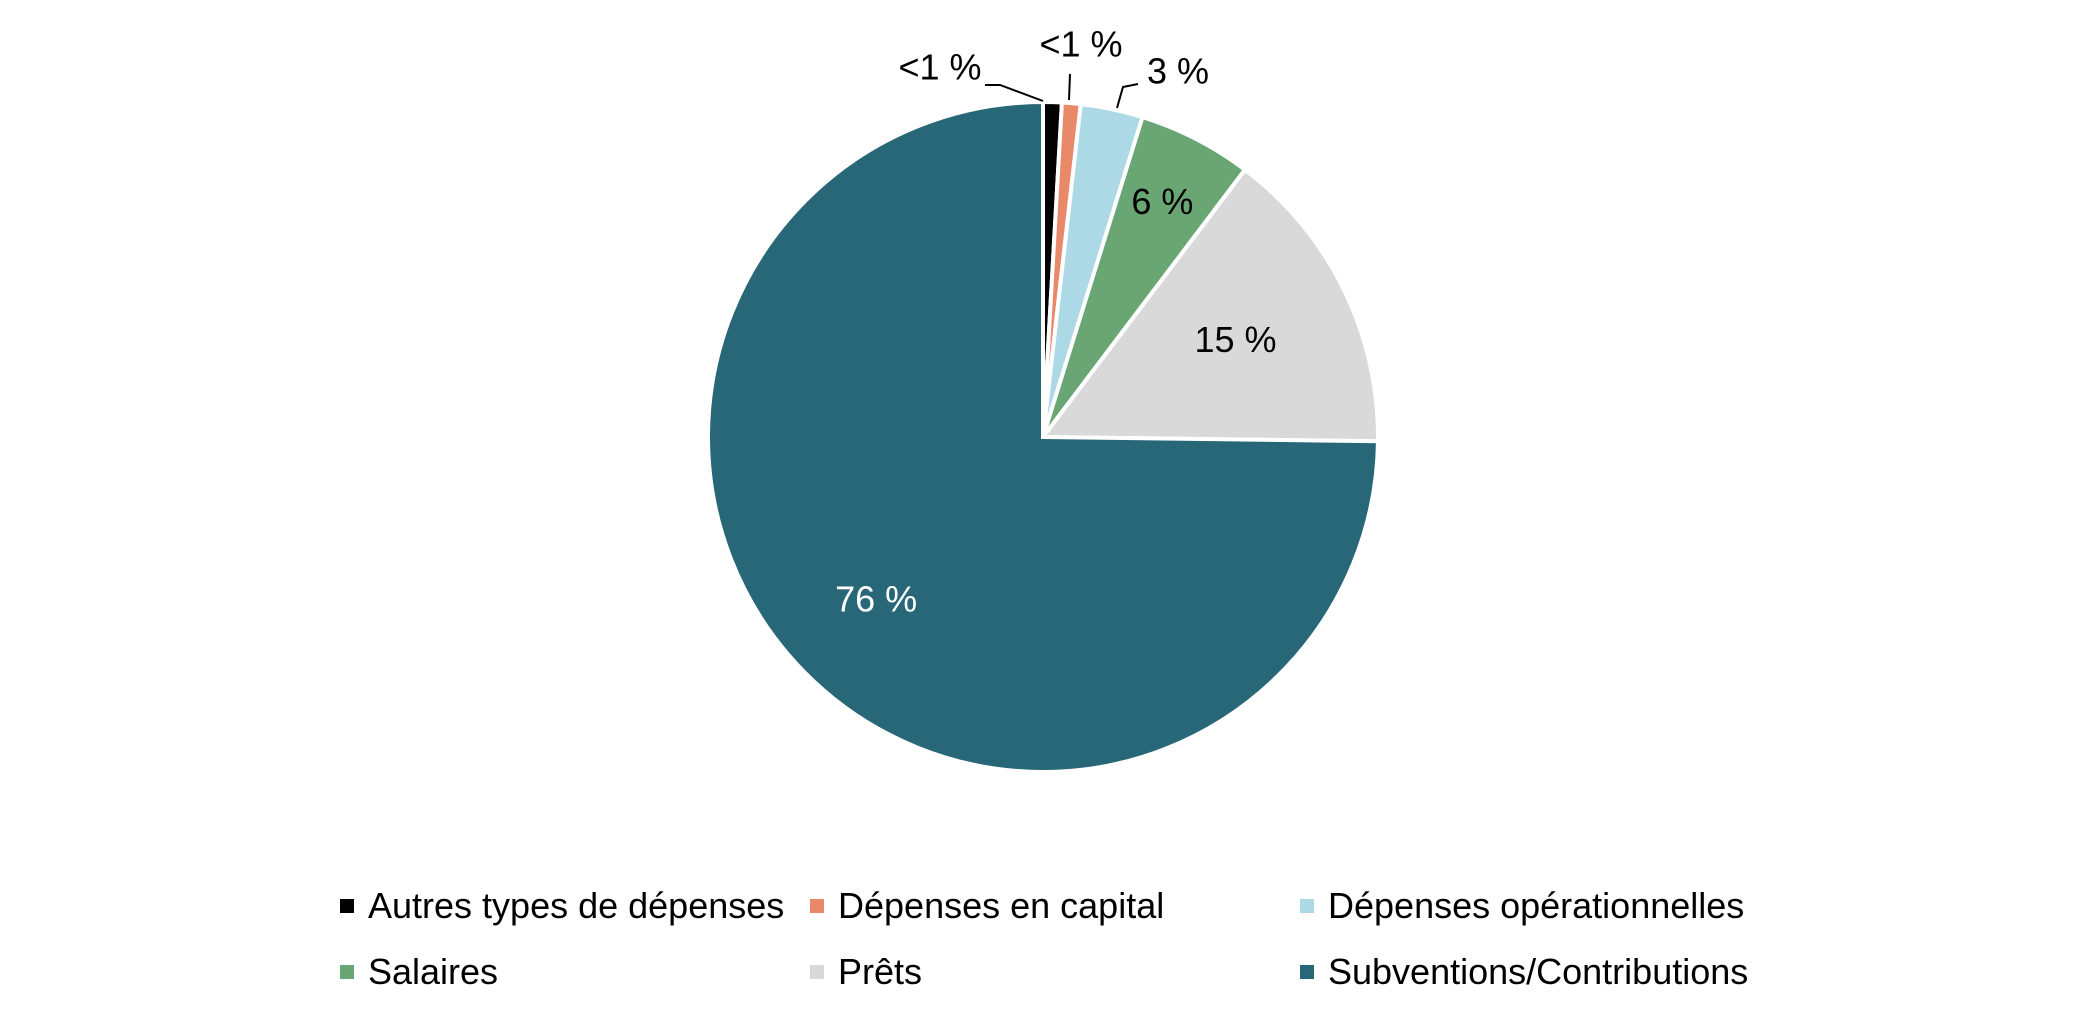 Image resolution: width=2081 pixels, height=1023 pixels. I want to click on slice-label-6: 76 %, so click(876, 598).